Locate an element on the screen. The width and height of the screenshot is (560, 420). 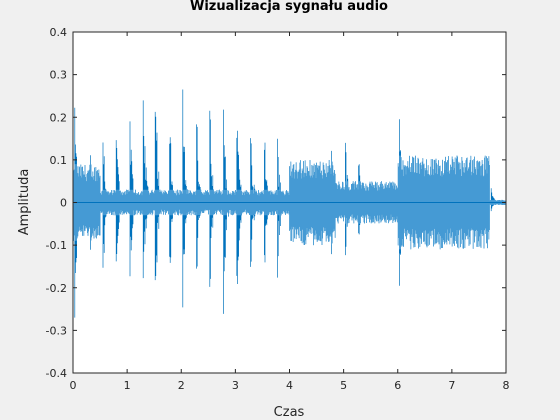
y-tick-label: -0.3 is located at coordinates (56, 330).